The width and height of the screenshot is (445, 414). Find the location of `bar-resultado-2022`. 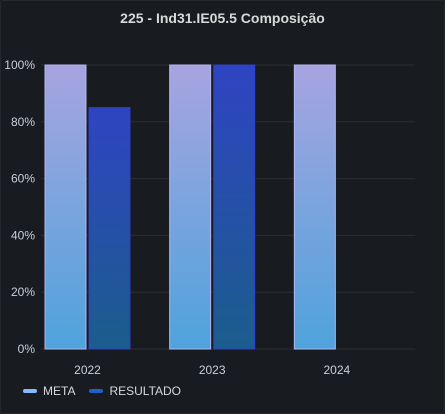

bar-resultado-2022 is located at coordinates (109, 228).